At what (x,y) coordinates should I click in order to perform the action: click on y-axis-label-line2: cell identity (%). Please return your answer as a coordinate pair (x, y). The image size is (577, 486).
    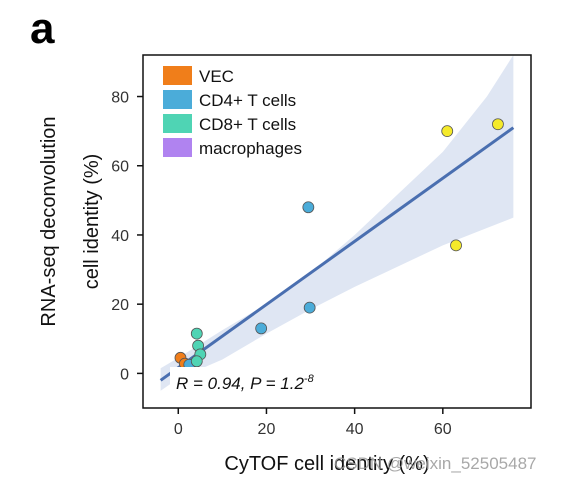
    Looking at the image, I should click on (92, 222).